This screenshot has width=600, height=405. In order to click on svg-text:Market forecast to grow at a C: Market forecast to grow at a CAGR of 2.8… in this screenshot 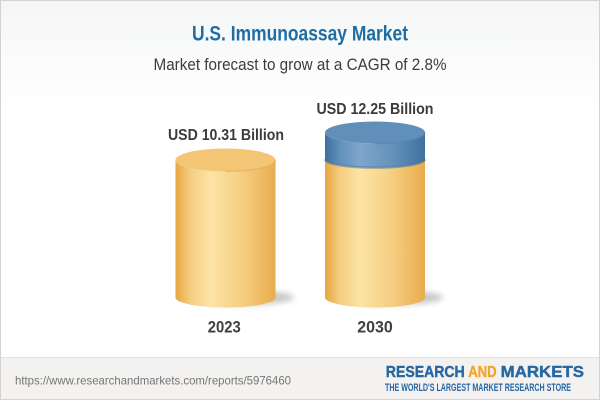, I will do `click(300, 64)`.